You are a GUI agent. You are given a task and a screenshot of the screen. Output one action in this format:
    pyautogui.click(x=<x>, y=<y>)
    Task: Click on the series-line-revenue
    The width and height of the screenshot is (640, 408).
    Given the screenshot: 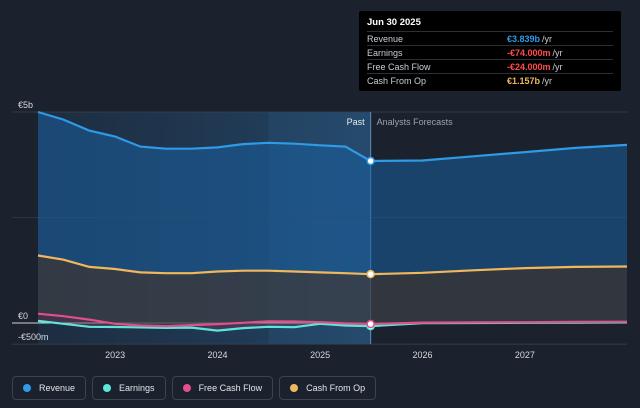 What is the action you would take?
    pyautogui.click(x=332, y=136)
    